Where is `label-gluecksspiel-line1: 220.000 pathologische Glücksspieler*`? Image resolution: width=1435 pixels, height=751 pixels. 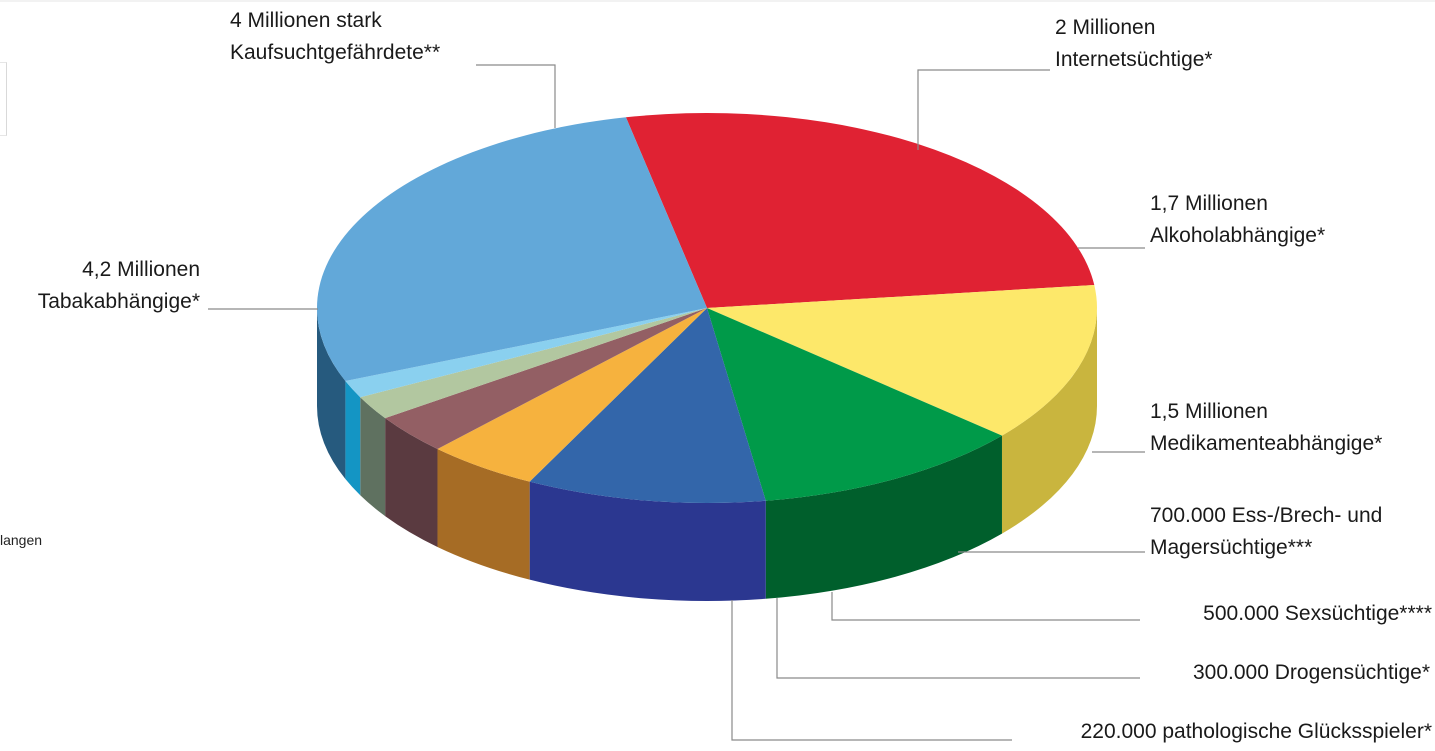
label-gluecksspiel-line1: 220.000 pathologische Glücksspieler* is located at coordinates (1256, 731).